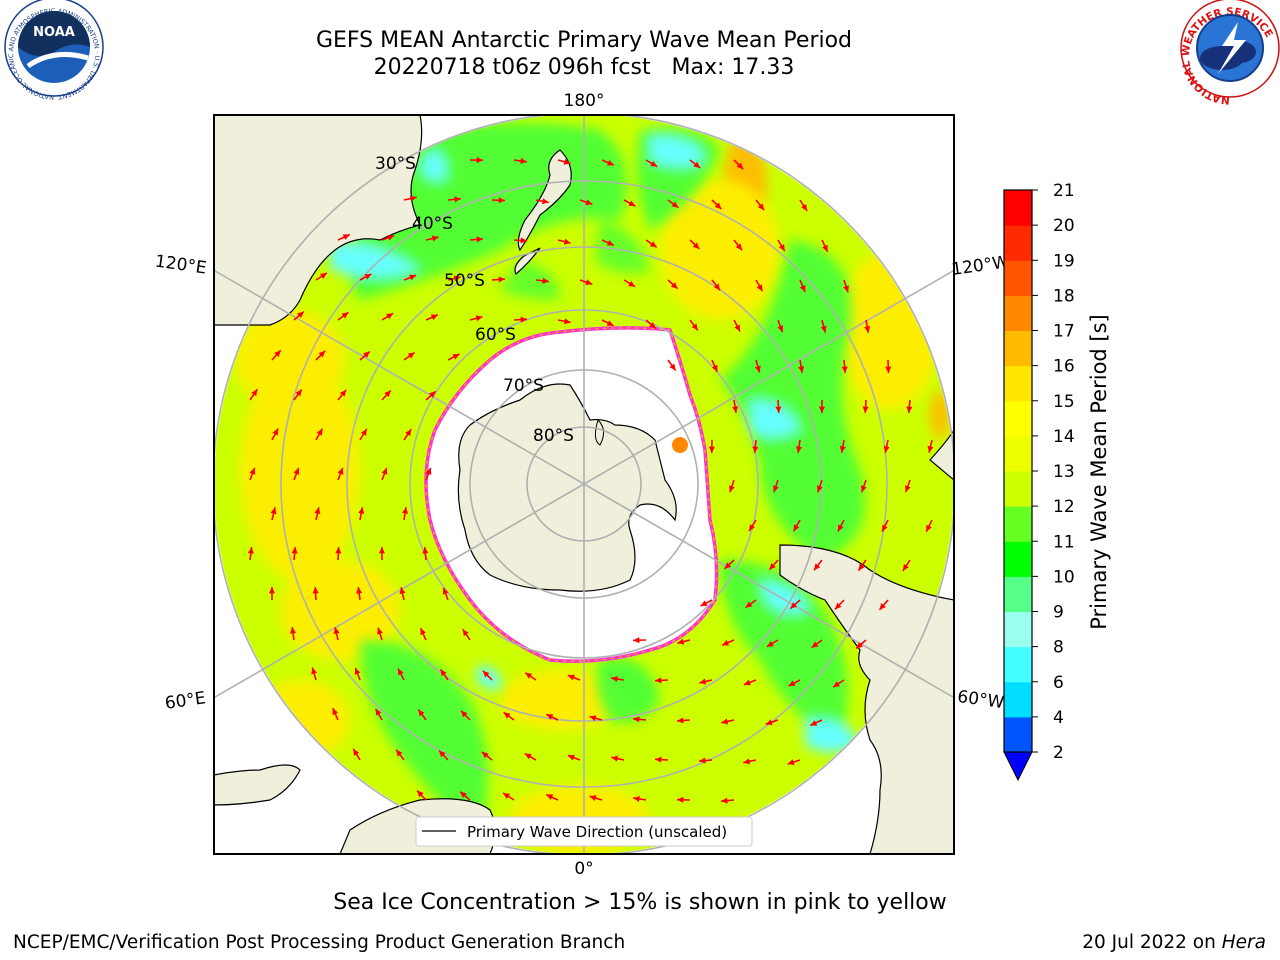  What do you see at coordinates (1018, 766) in the screenshot?
I see `colorbar-extend-arrow` at bounding box center [1018, 766].